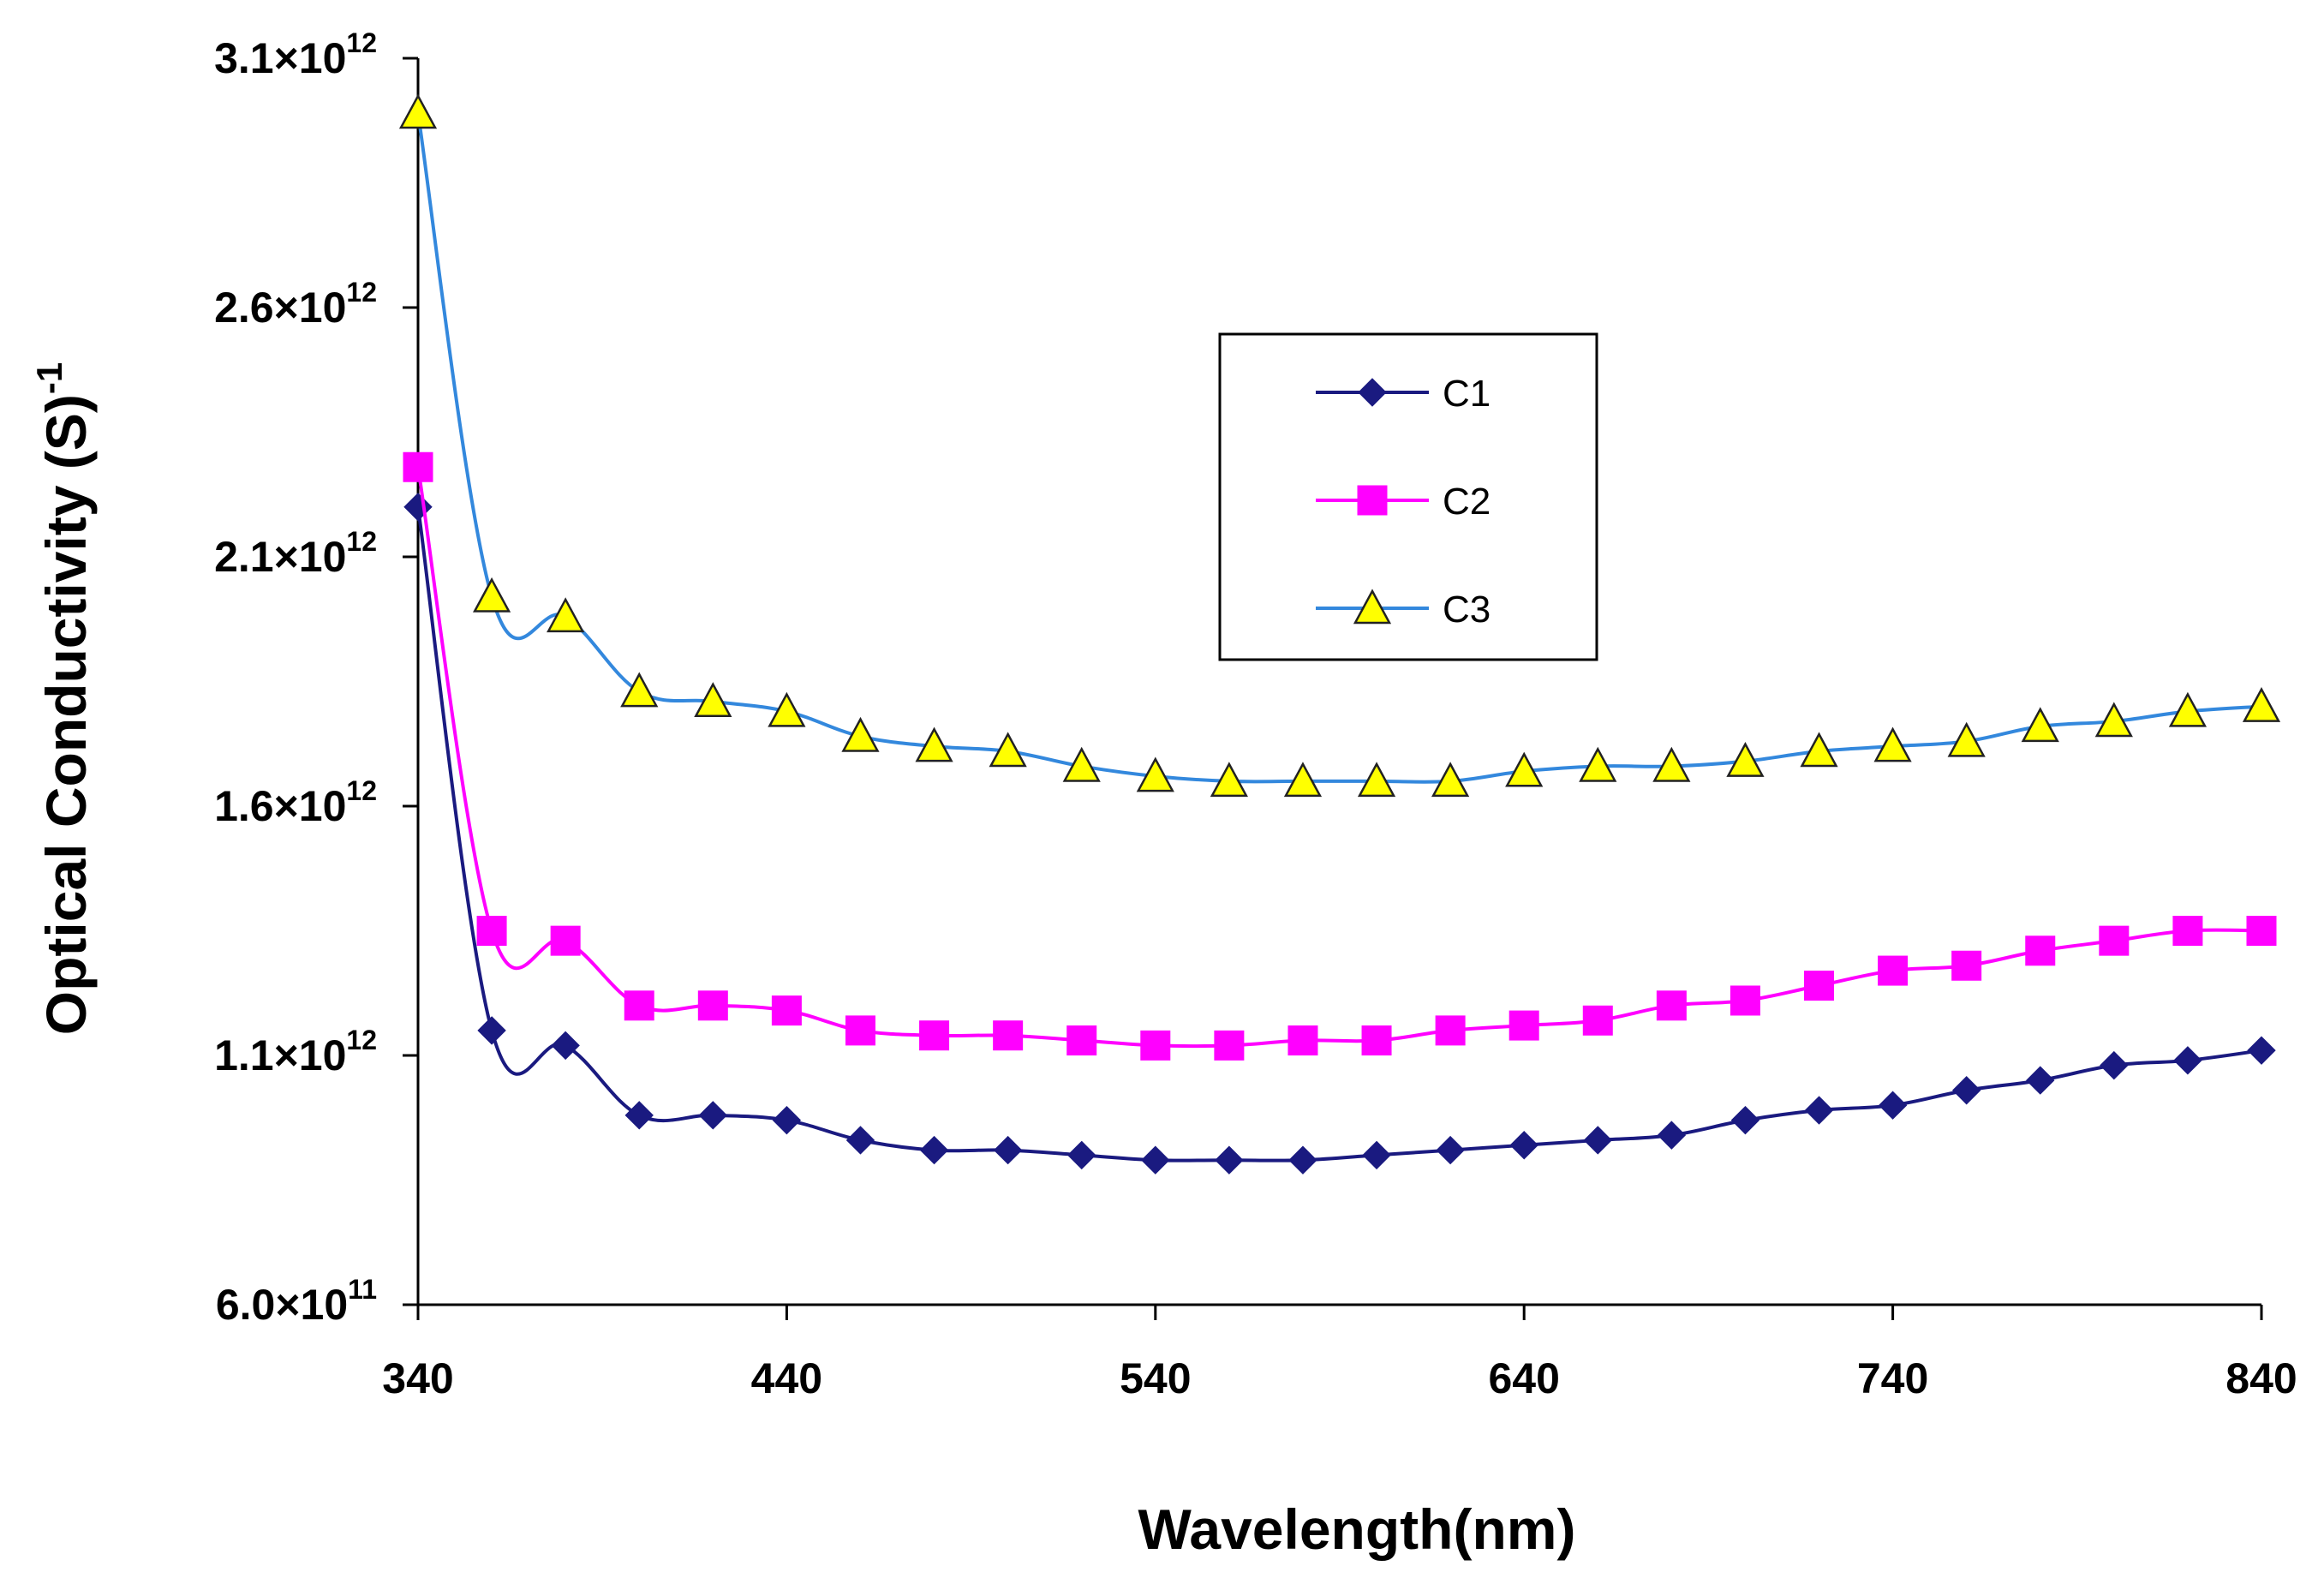 The height and width of the screenshot is (1578, 2324). What do you see at coordinates (1467, 502) in the screenshot?
I see `legend-label: C2` at bounding box center [1467, 502].